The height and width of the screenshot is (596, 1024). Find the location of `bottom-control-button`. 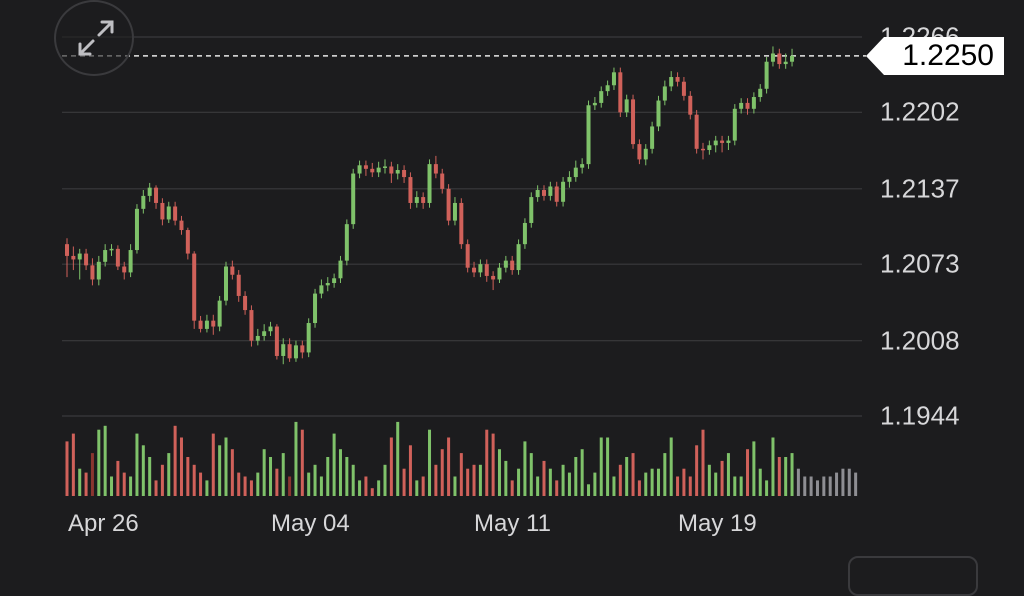

bottom-control-button is located at coordinates (913, 576).